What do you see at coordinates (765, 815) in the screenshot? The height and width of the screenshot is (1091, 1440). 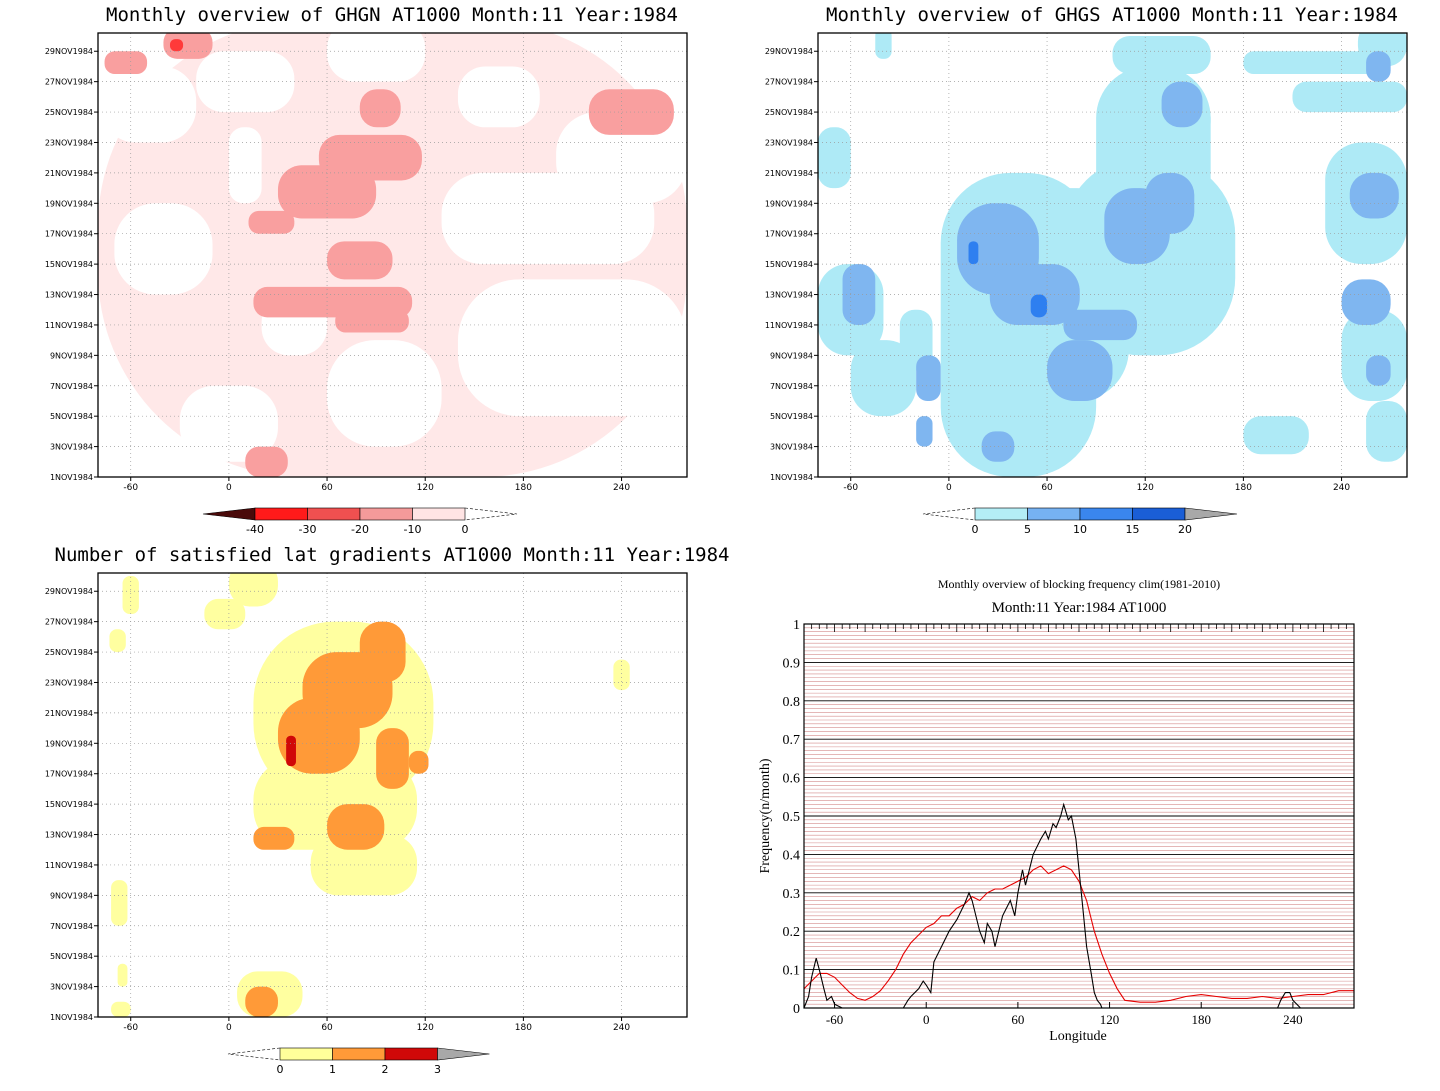 I see `panel-4-ylabel: Frequency(n/month)` at bounding box center [765, 815].